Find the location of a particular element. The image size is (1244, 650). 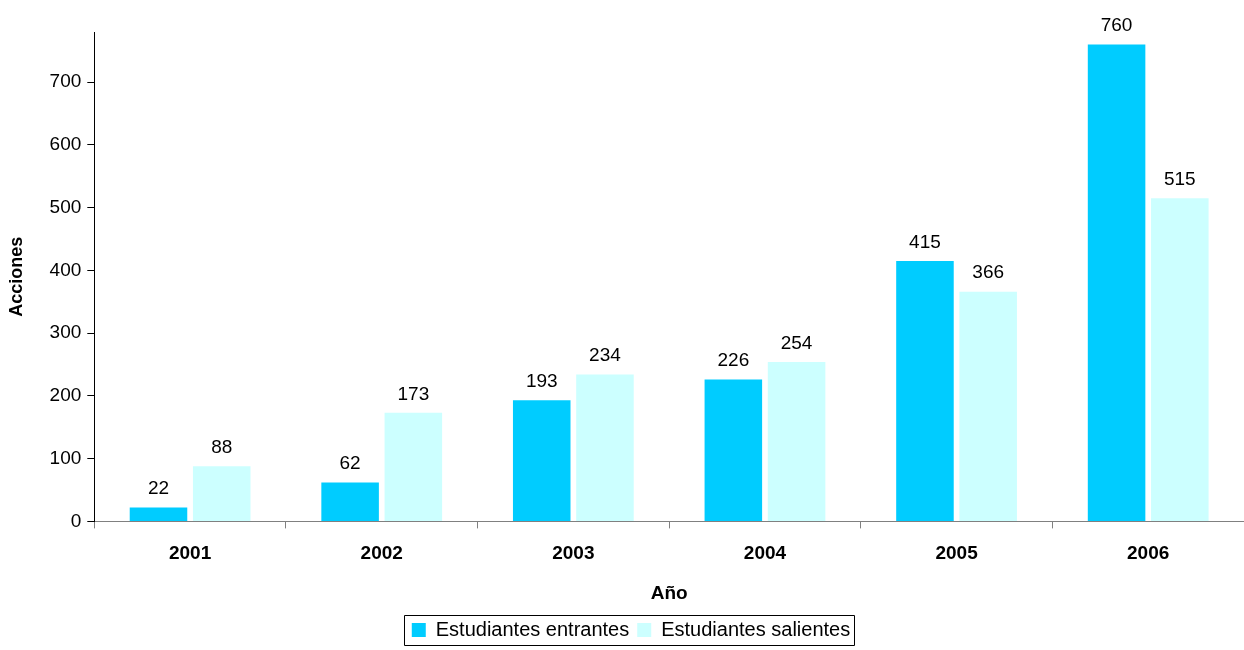

x-tick-label: 2005 is located at coordinates (957, 553).